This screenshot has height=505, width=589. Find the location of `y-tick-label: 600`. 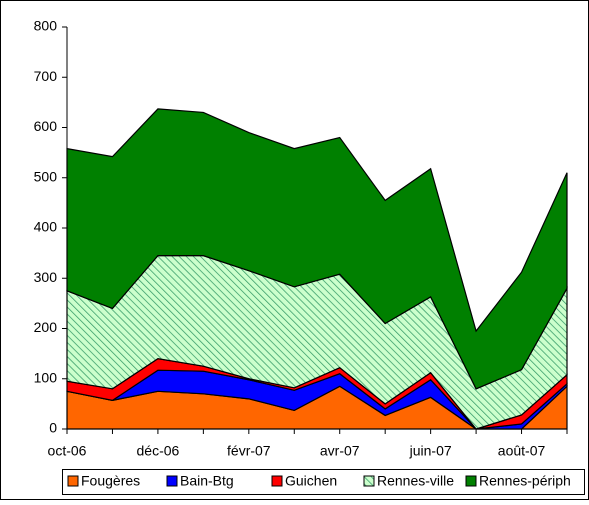

y-tick-label: 600 is located at coordinates (46, 126).